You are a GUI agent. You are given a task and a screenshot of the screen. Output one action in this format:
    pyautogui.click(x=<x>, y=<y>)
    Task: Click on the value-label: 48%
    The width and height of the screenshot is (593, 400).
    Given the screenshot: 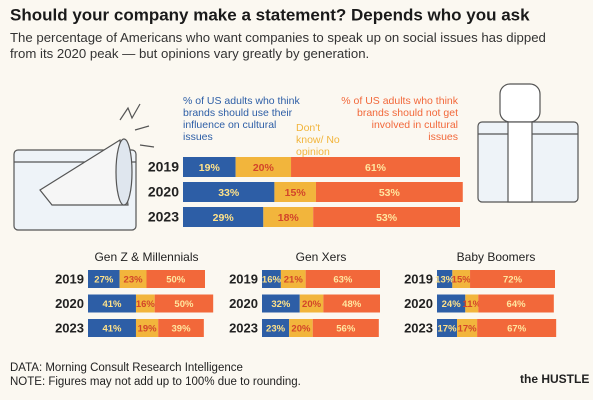 What is the action you would take?
    pyautogui.click(x=352, y=304)
    